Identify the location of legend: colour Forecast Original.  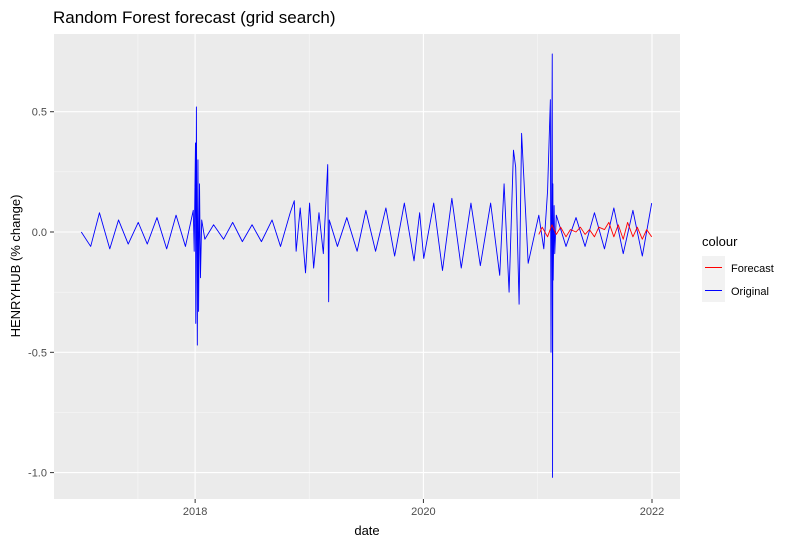
(738, 268).